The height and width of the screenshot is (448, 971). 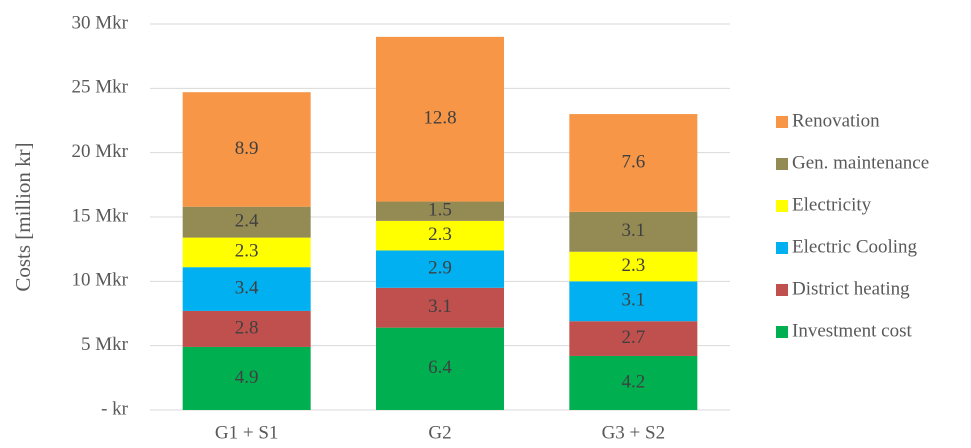 What do you see at coordinates (852, 330) in the screenshot?
I see `legend-label: Investment cost` at bounding box center [852, 330].